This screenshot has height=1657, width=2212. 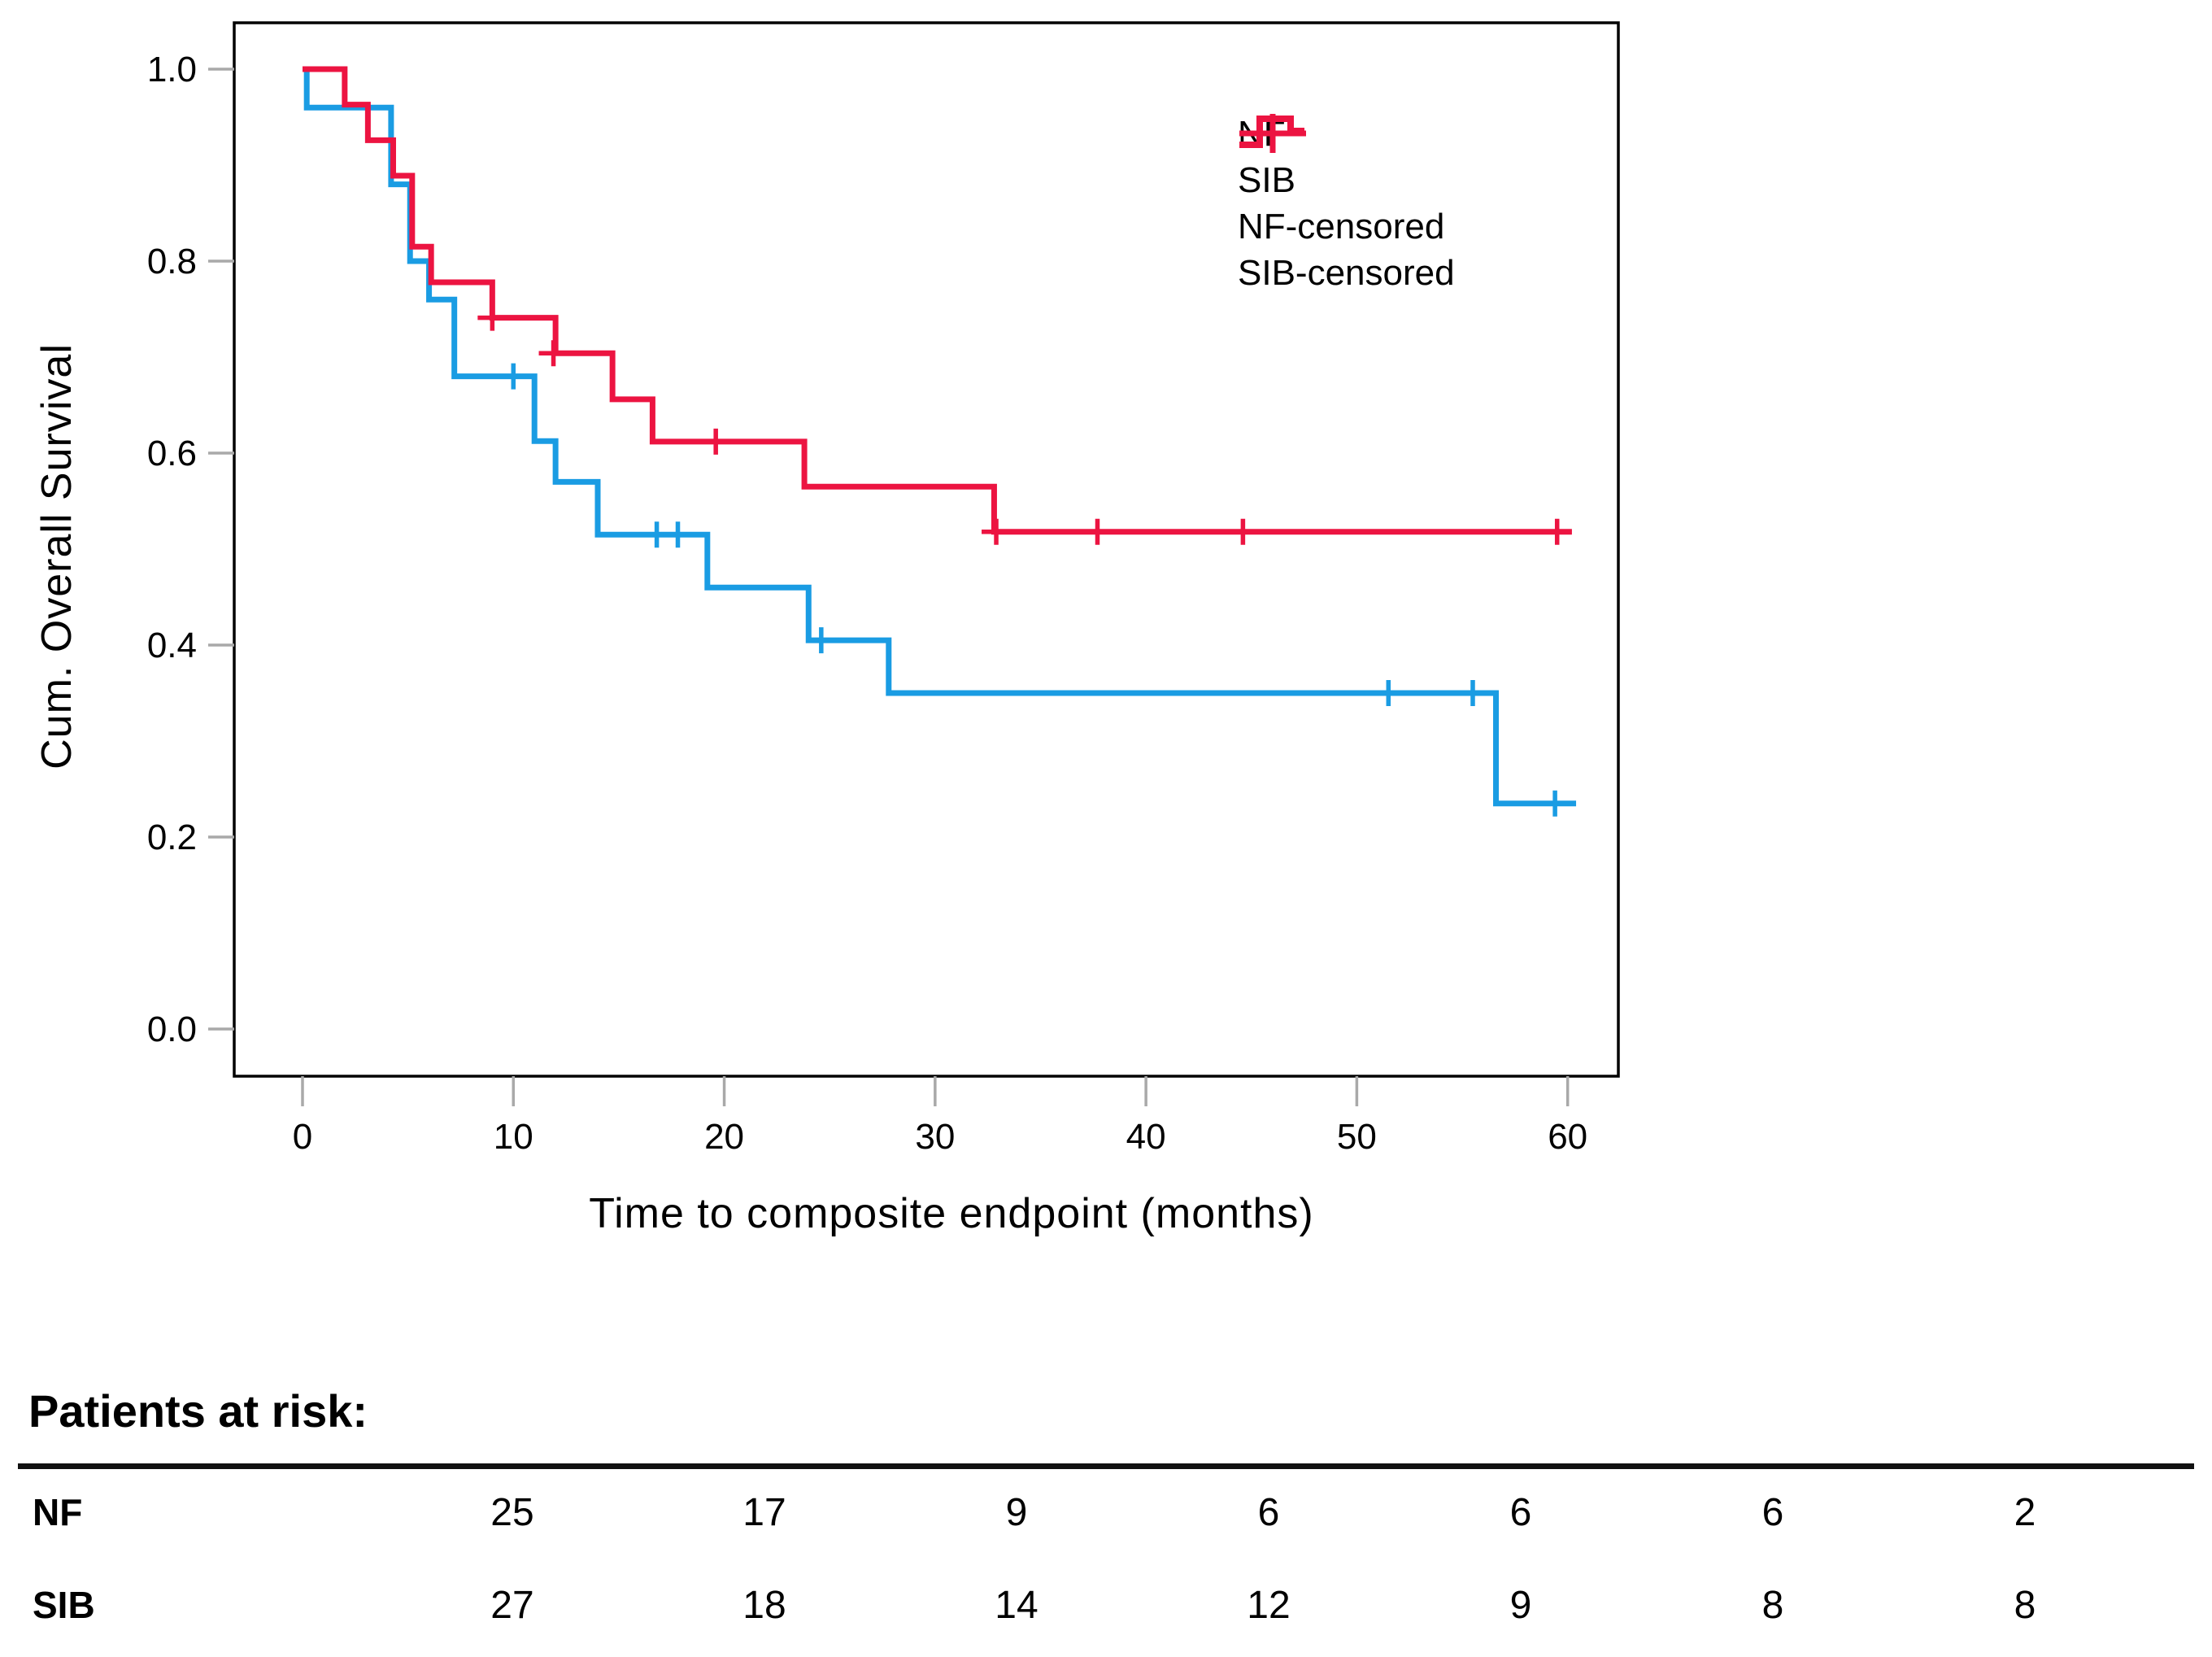 What do you see at coordinates (513, 1137) in the screenshot?
I see `x-tick-label: 10` at bounding box center [513, 1137].